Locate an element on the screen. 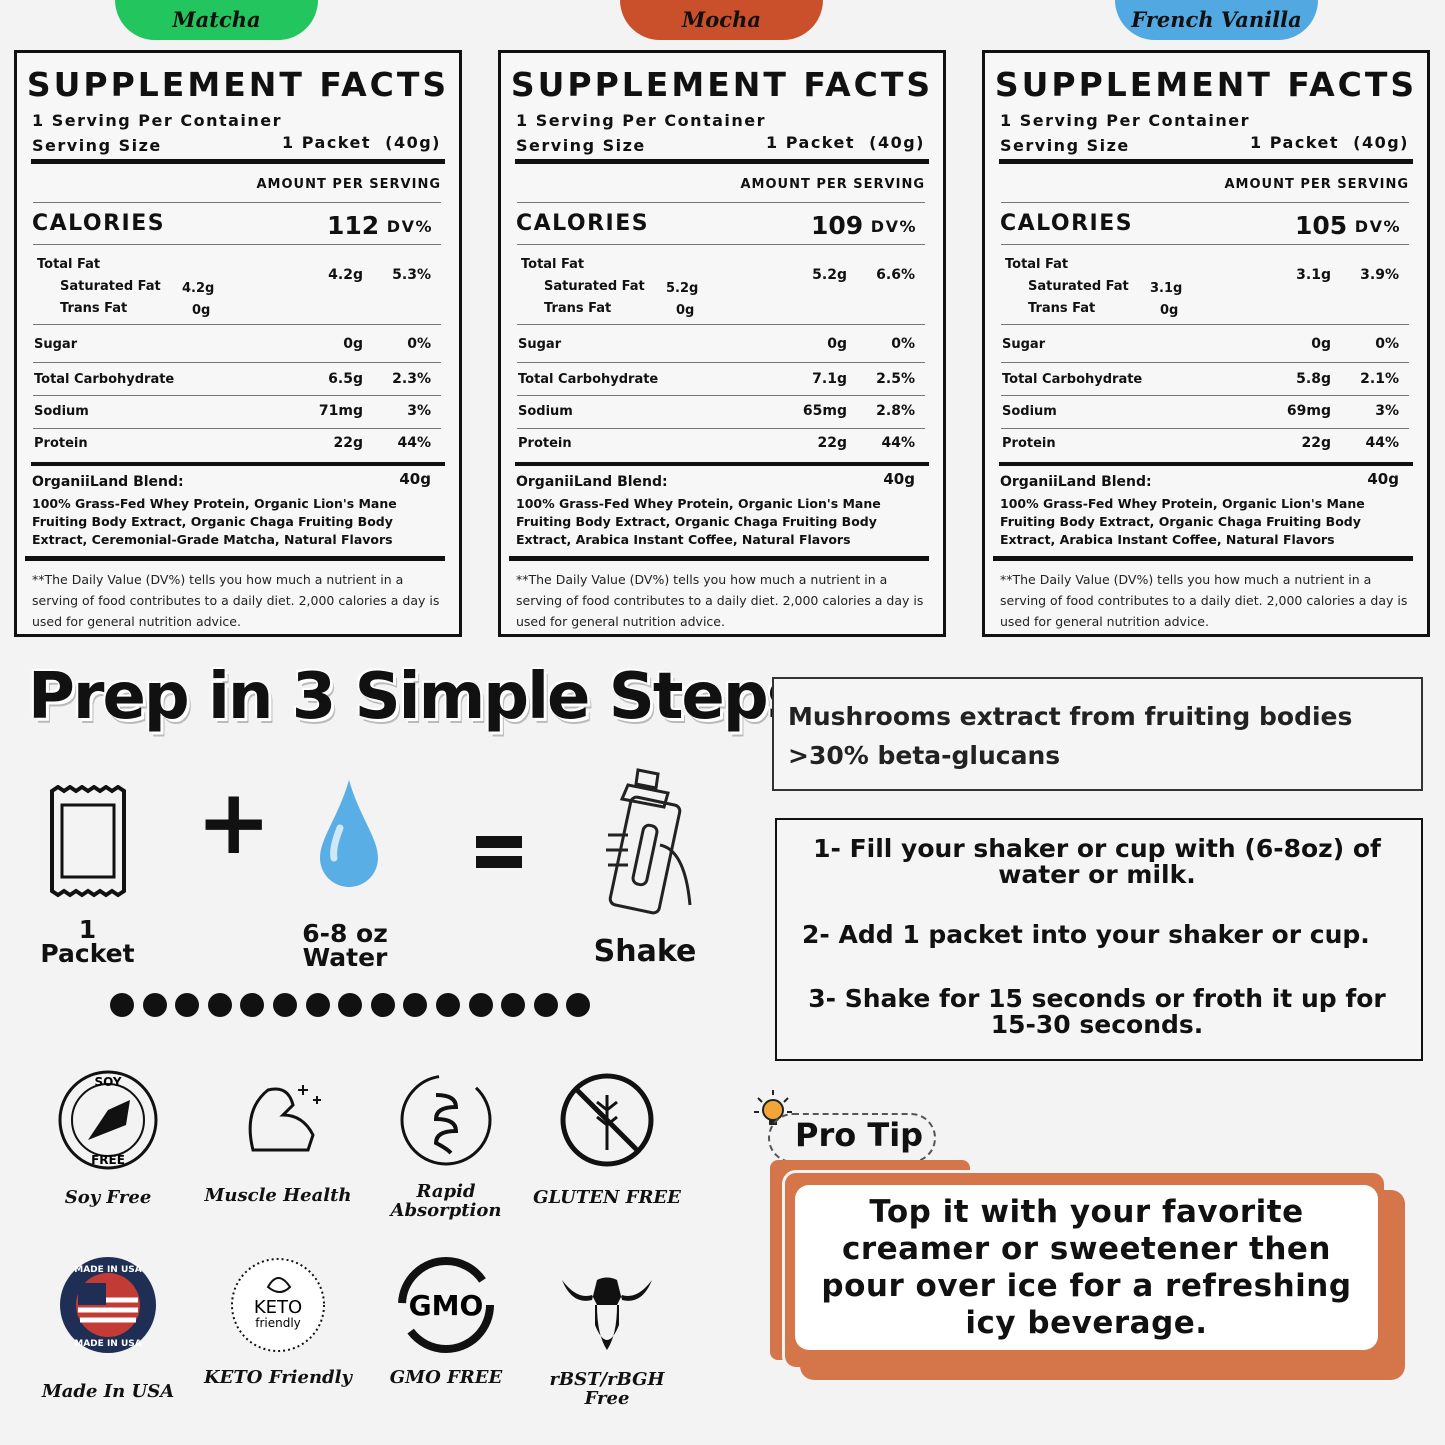  flavor-tab-1: Mocha is located at coordinates (721, 20).